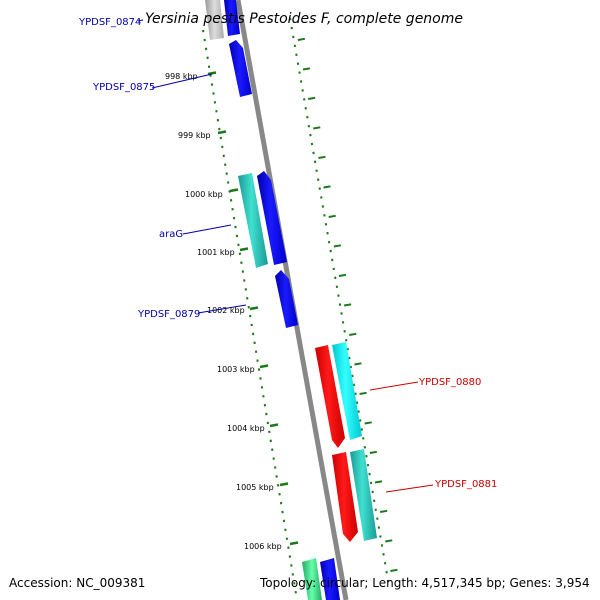 This screenshot has height=600, width=600. What do you see at coordinates (255, 487) in the screenshot?
I see `tick-label: 1005 kbp` at bounding box center [255, 487].